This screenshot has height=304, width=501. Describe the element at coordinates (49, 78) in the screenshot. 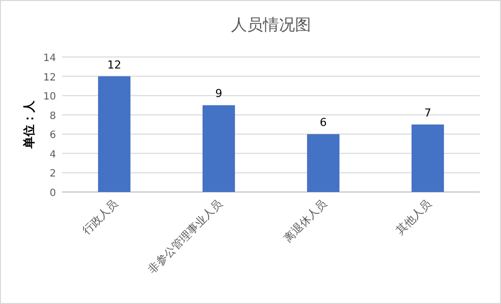

I see `y-tick-label: 12` at that location.